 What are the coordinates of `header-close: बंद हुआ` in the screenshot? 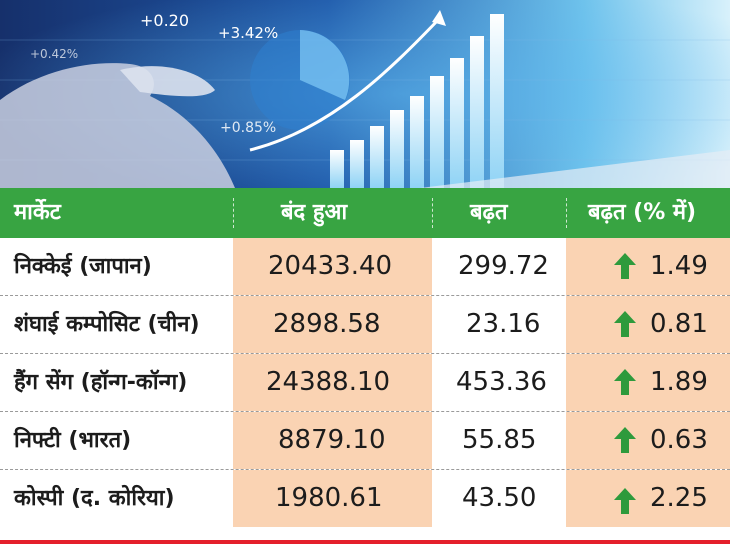 It's located at (314, 212).